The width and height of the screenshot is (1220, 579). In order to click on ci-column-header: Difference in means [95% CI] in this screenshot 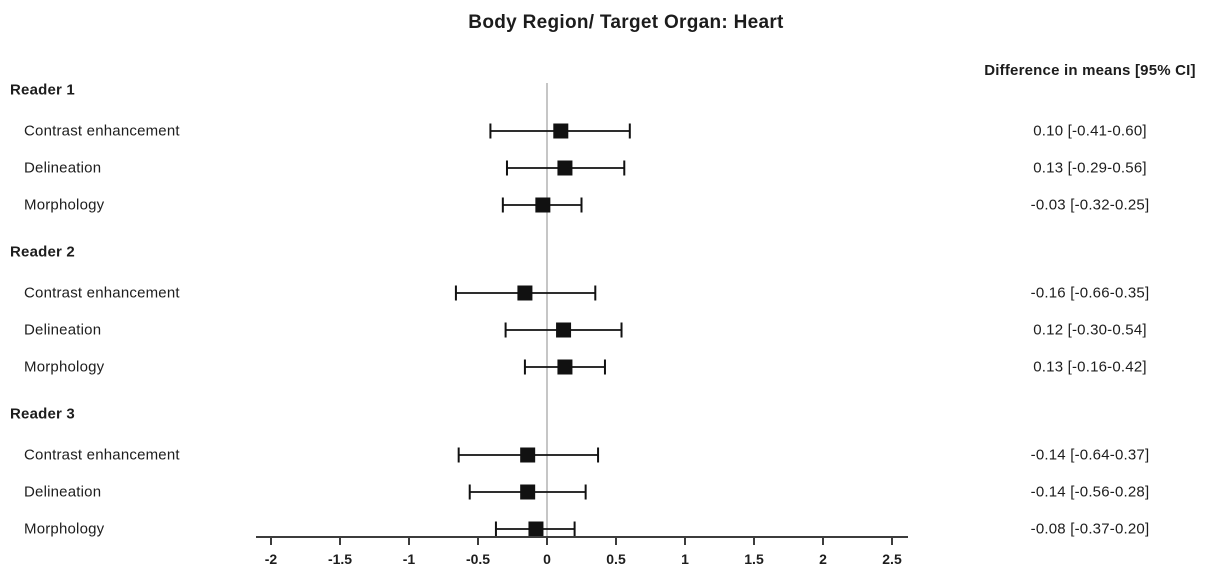, I will do `click(1090, 70)`.